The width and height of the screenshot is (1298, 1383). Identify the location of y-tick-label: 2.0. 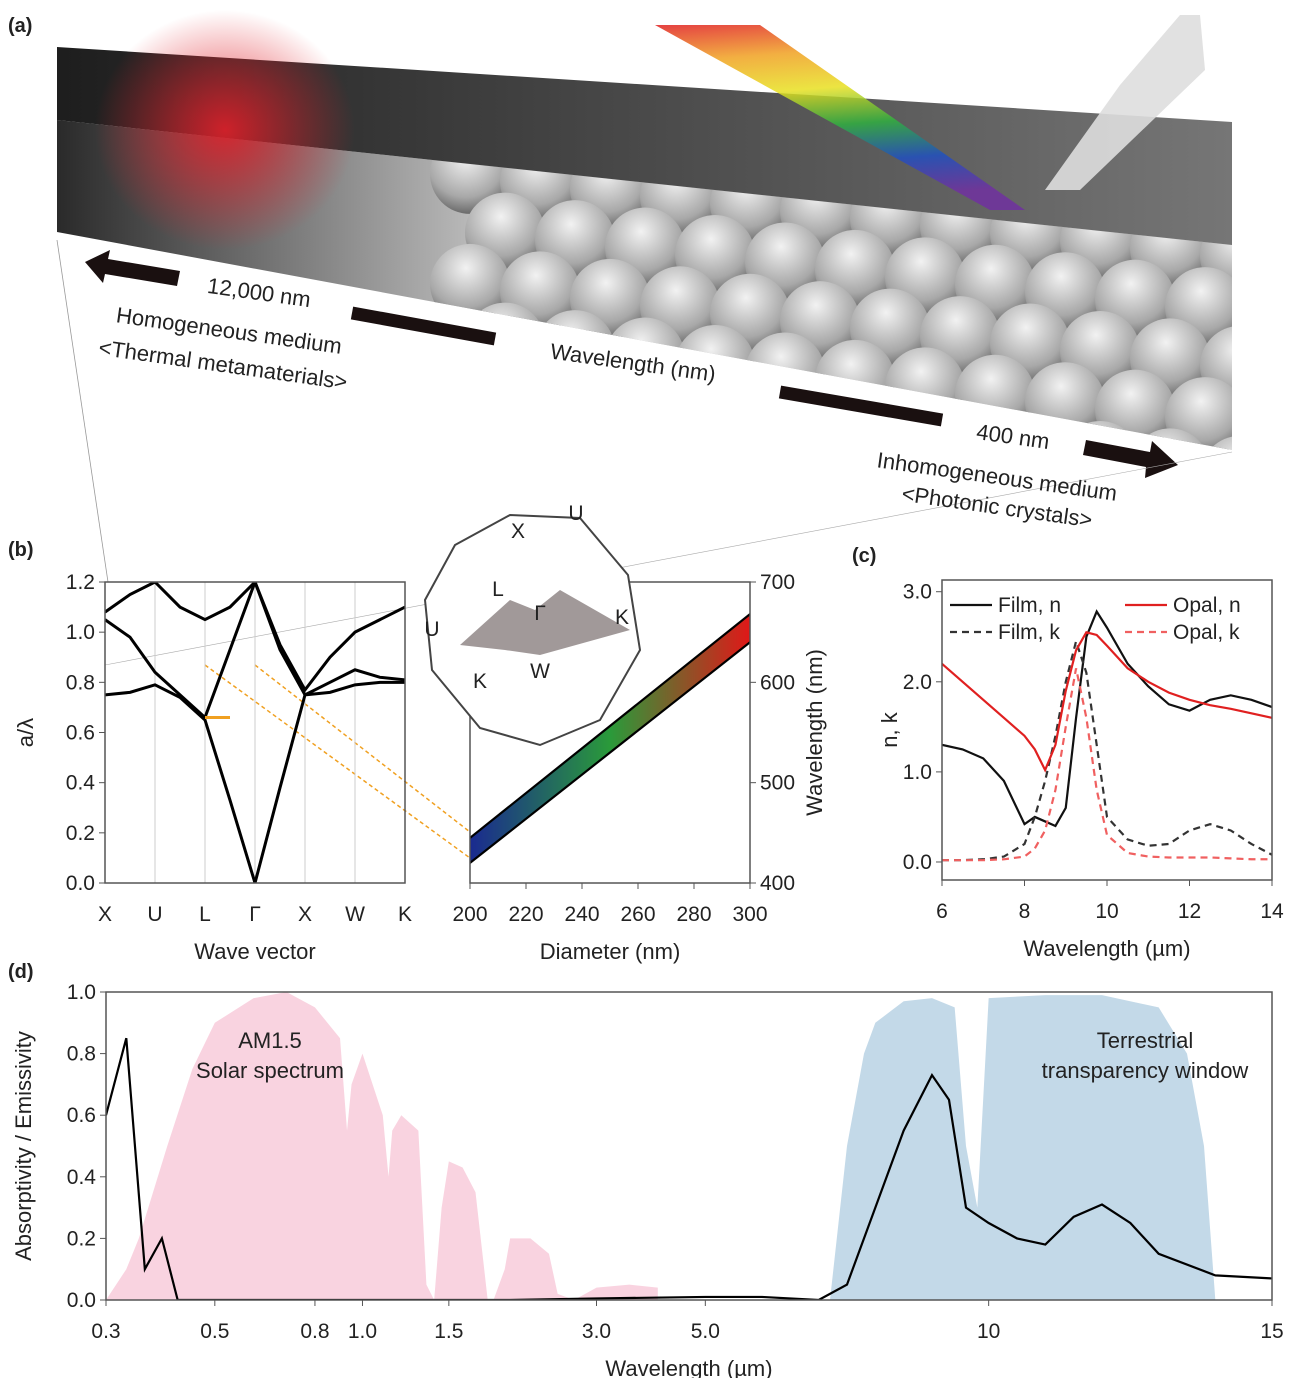
(917, 682).